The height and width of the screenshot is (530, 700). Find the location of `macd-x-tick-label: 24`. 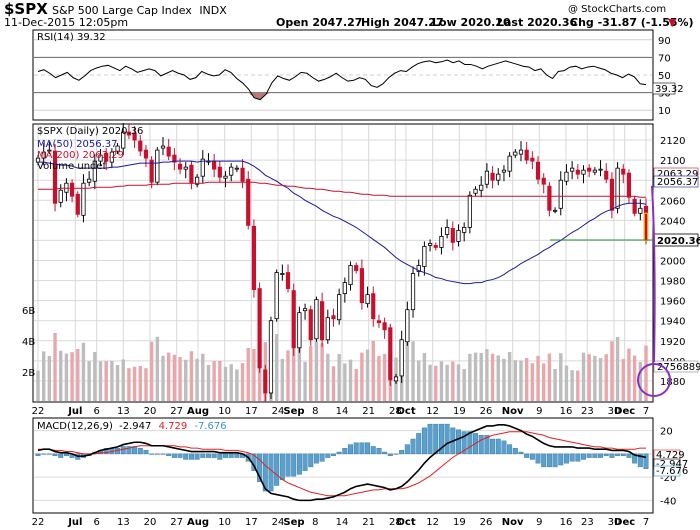

macd-x-tick-label: 24 is located at coordinates (278, 522).